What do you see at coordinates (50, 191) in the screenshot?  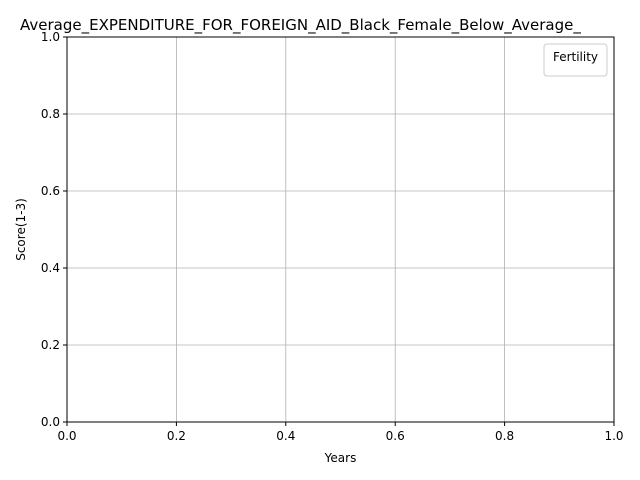 I see `y-tick-label: 0.6` at bounding box center [50, 191].